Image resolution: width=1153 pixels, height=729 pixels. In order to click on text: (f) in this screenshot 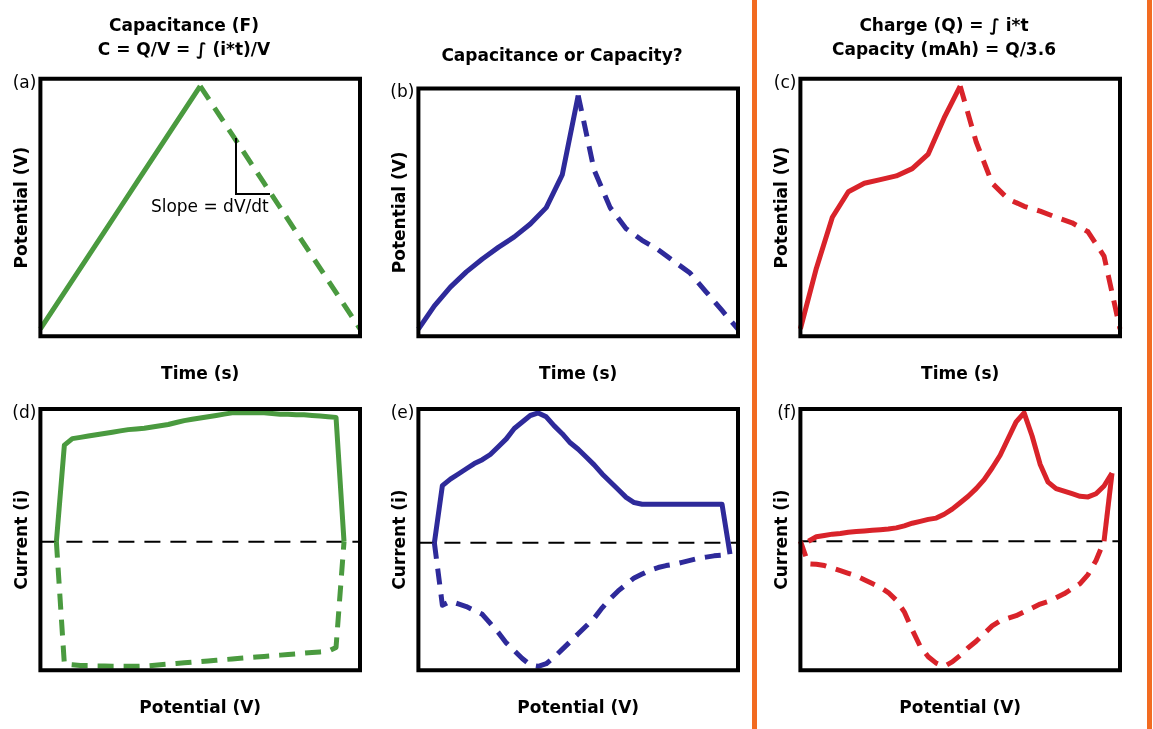, I will do `click(787, 411)`.